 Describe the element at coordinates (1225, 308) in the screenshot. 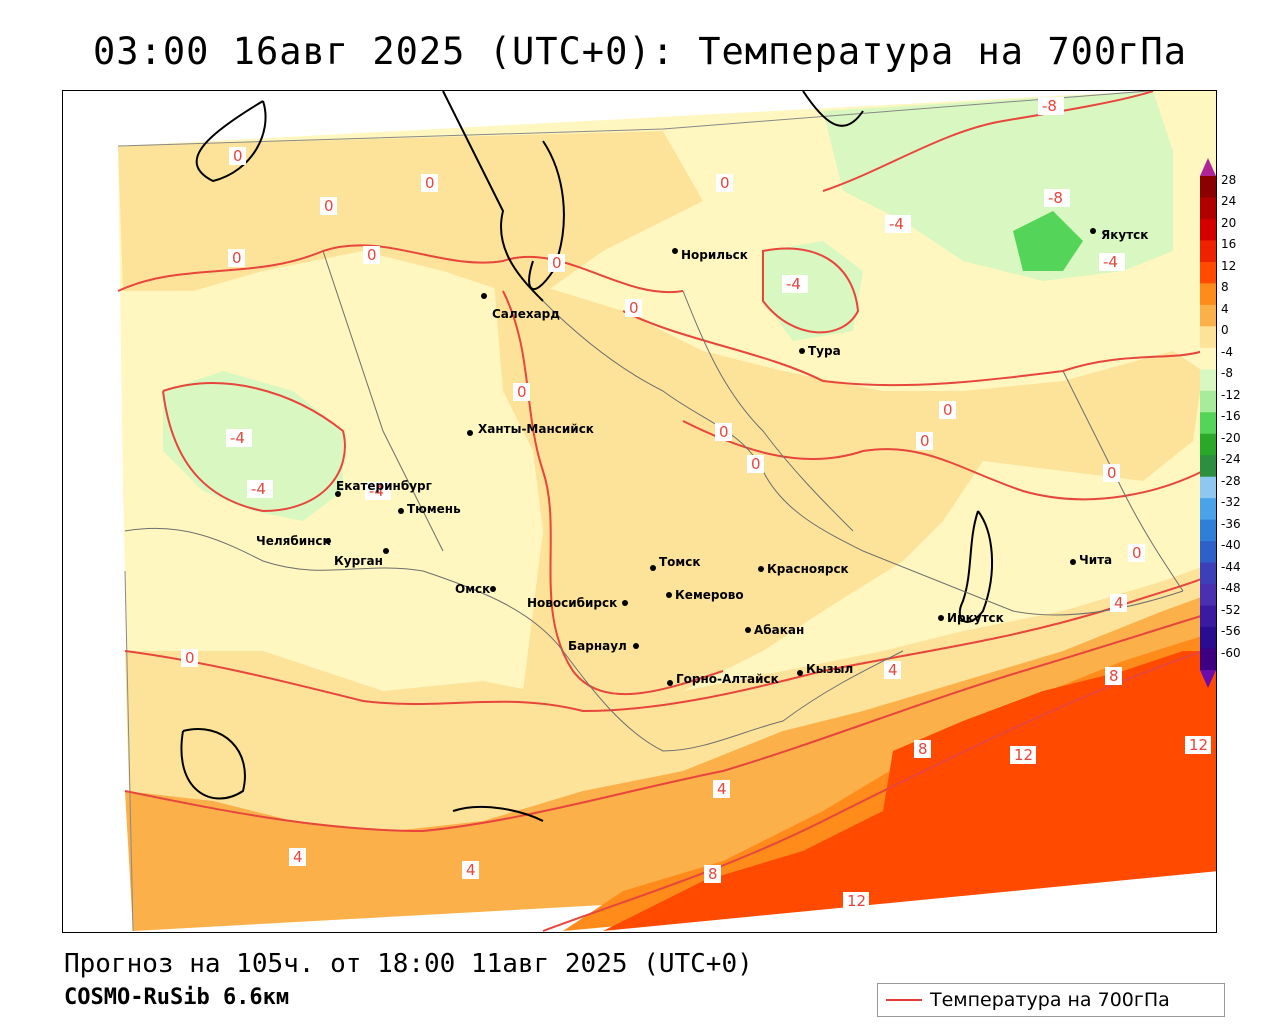

I see `colorbar-tick-label: 4` at that location.